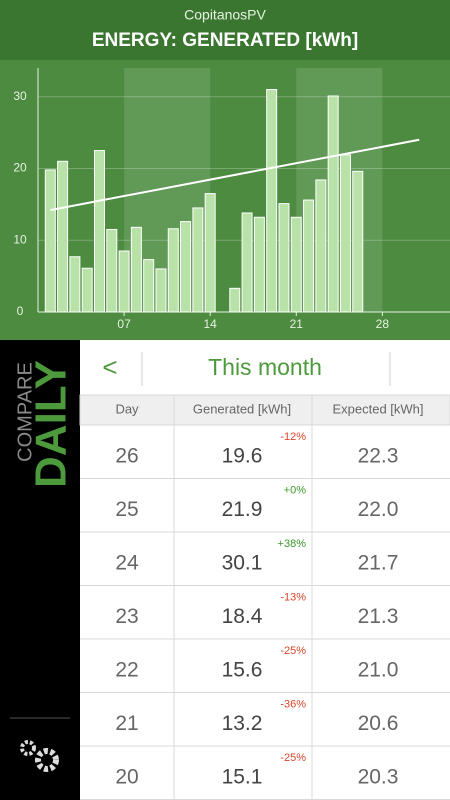 Image resolution: width=450 pixels, height=800 pixels. Describe the element at coordinates (242, 723) in the screenshot. I see `generated-cell: 13.2` at that location.